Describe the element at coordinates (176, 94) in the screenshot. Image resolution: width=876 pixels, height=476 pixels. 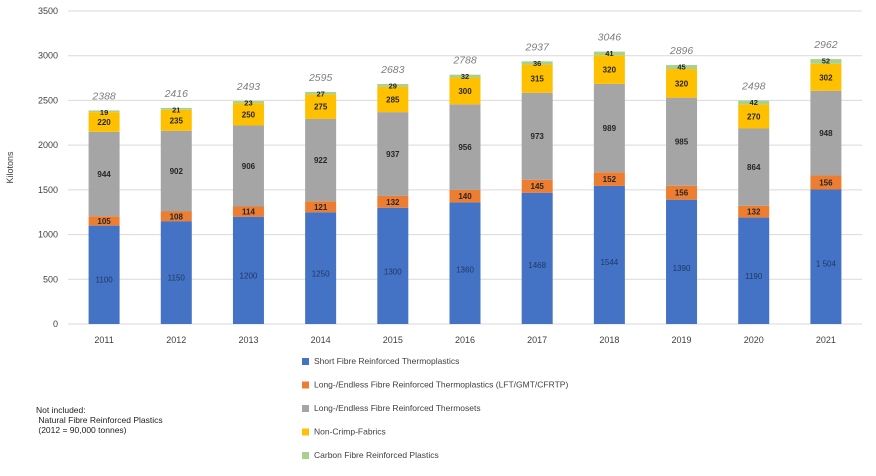
I see `total-label: 2416` at that location.